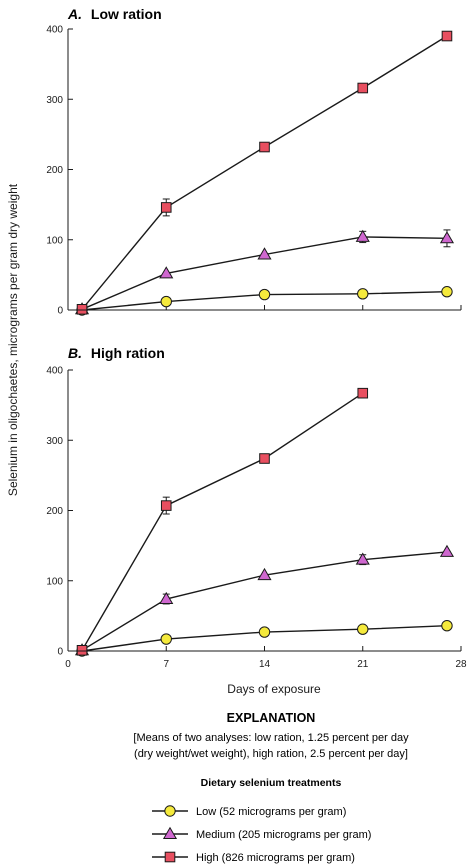 The height and width of the screenshot is (865, 474). What do you see at coordinates (170, 857) in the screenshot?
I see `legend-marker-high` at bounding box center [170, 857].